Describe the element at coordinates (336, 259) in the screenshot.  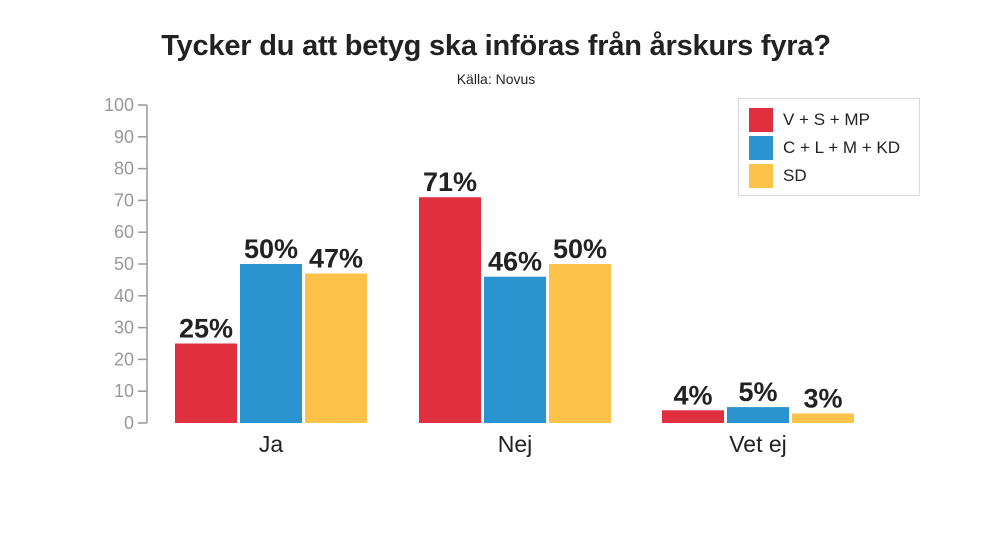
I see `data-label: 47%` at that location.